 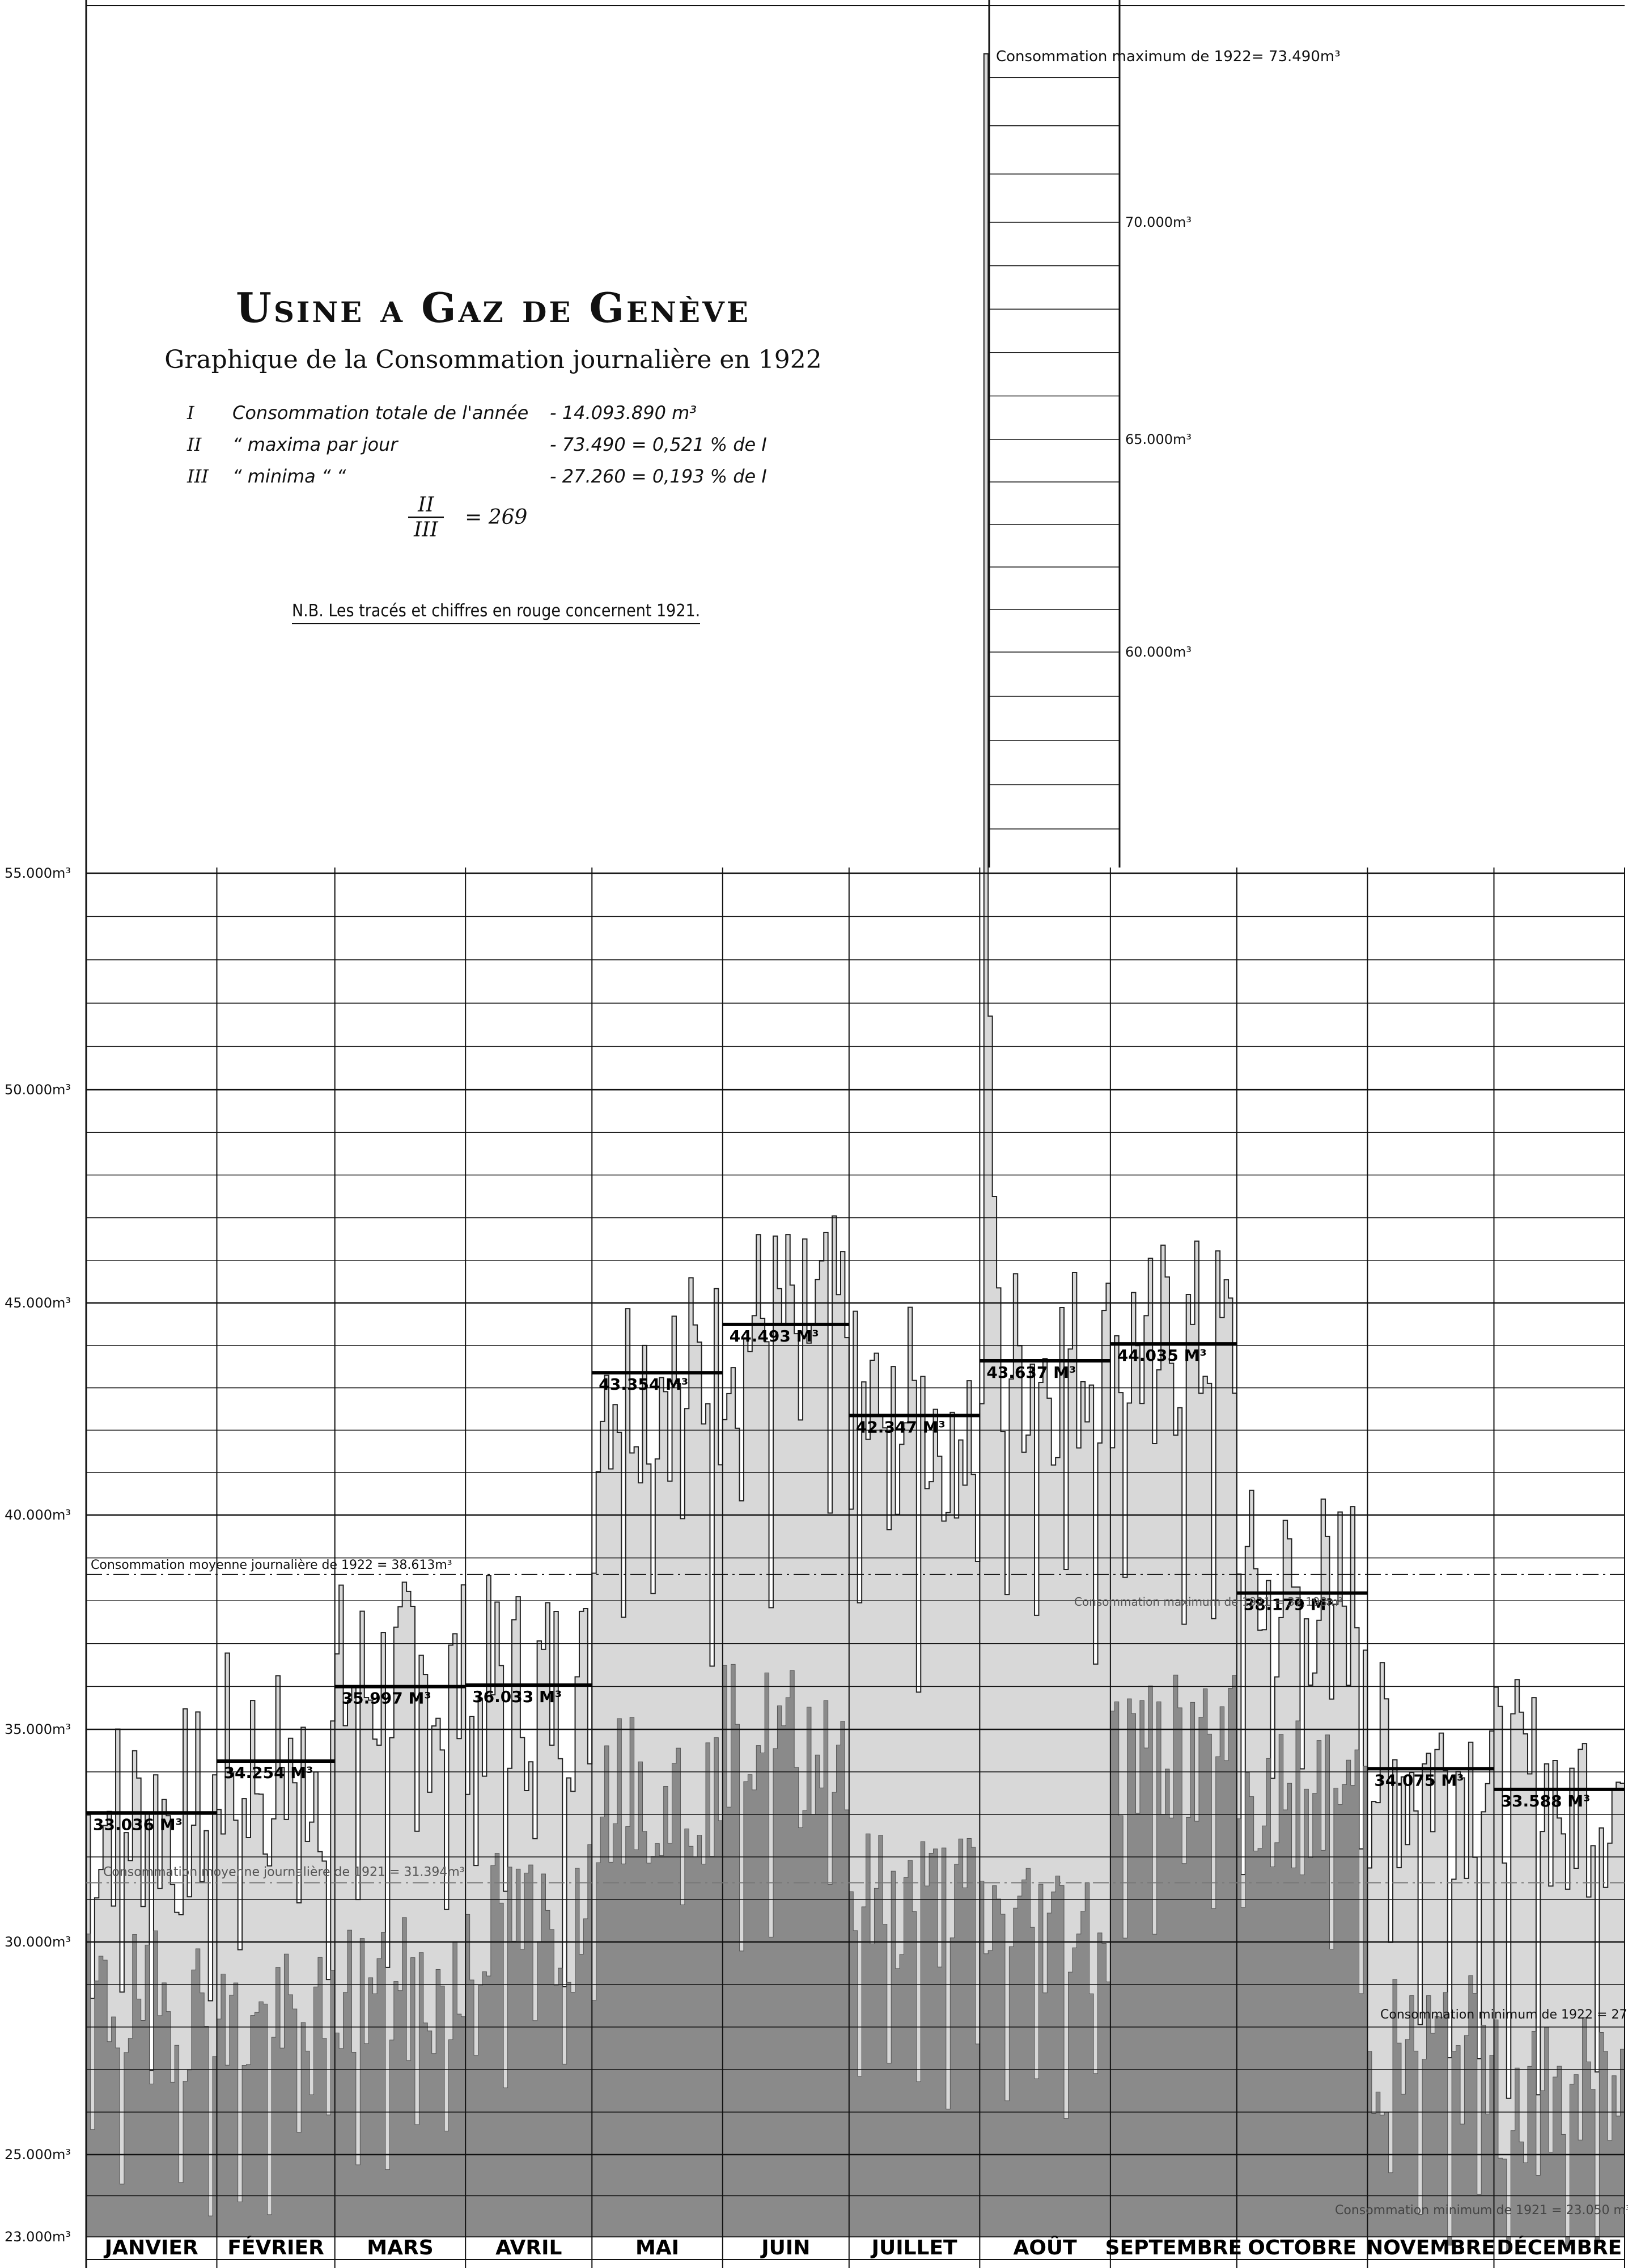 What do you see at coordinates (426, 529) in the screenshot?
I see `ratio-denominator: III` at bounding box center [426, 529].